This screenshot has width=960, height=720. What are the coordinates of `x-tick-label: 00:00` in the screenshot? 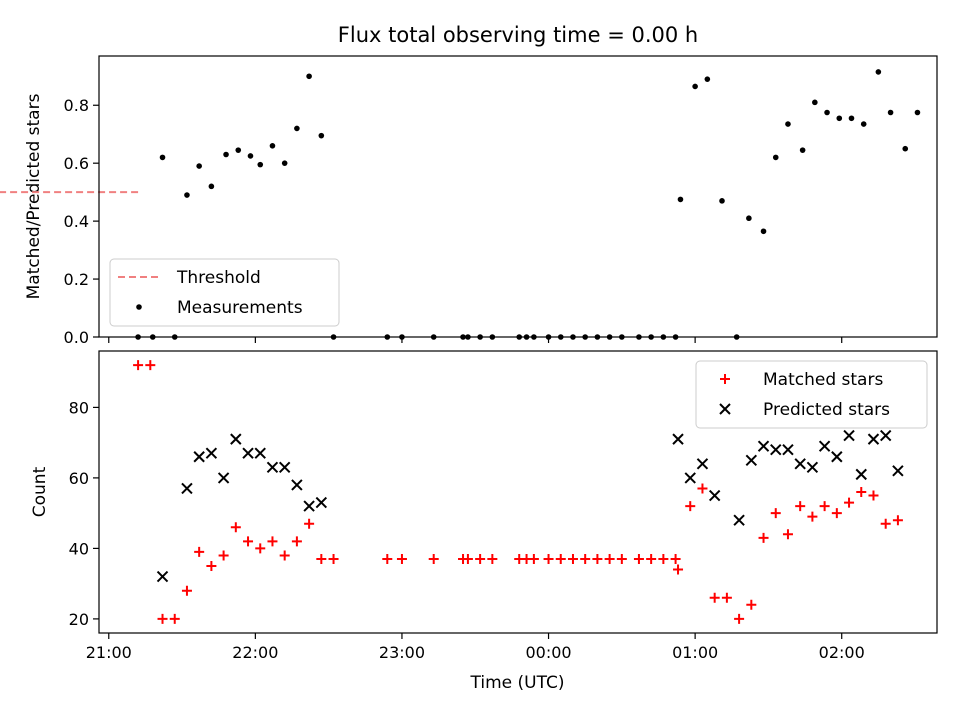 It's located at (548, 652).